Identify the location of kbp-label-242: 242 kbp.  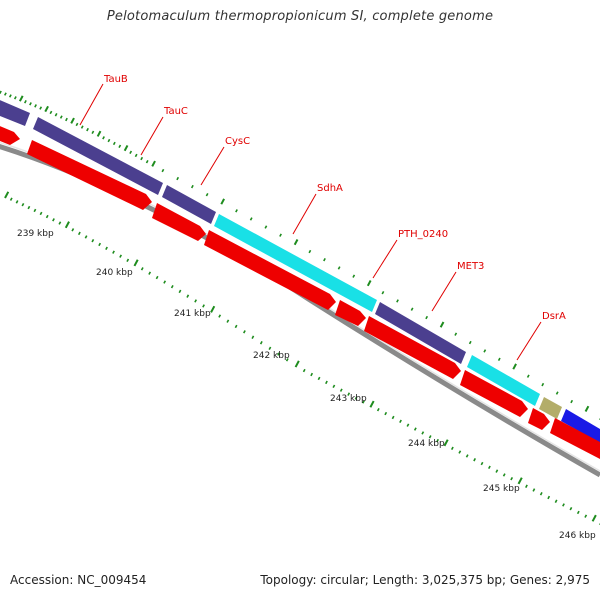
(271, 356).